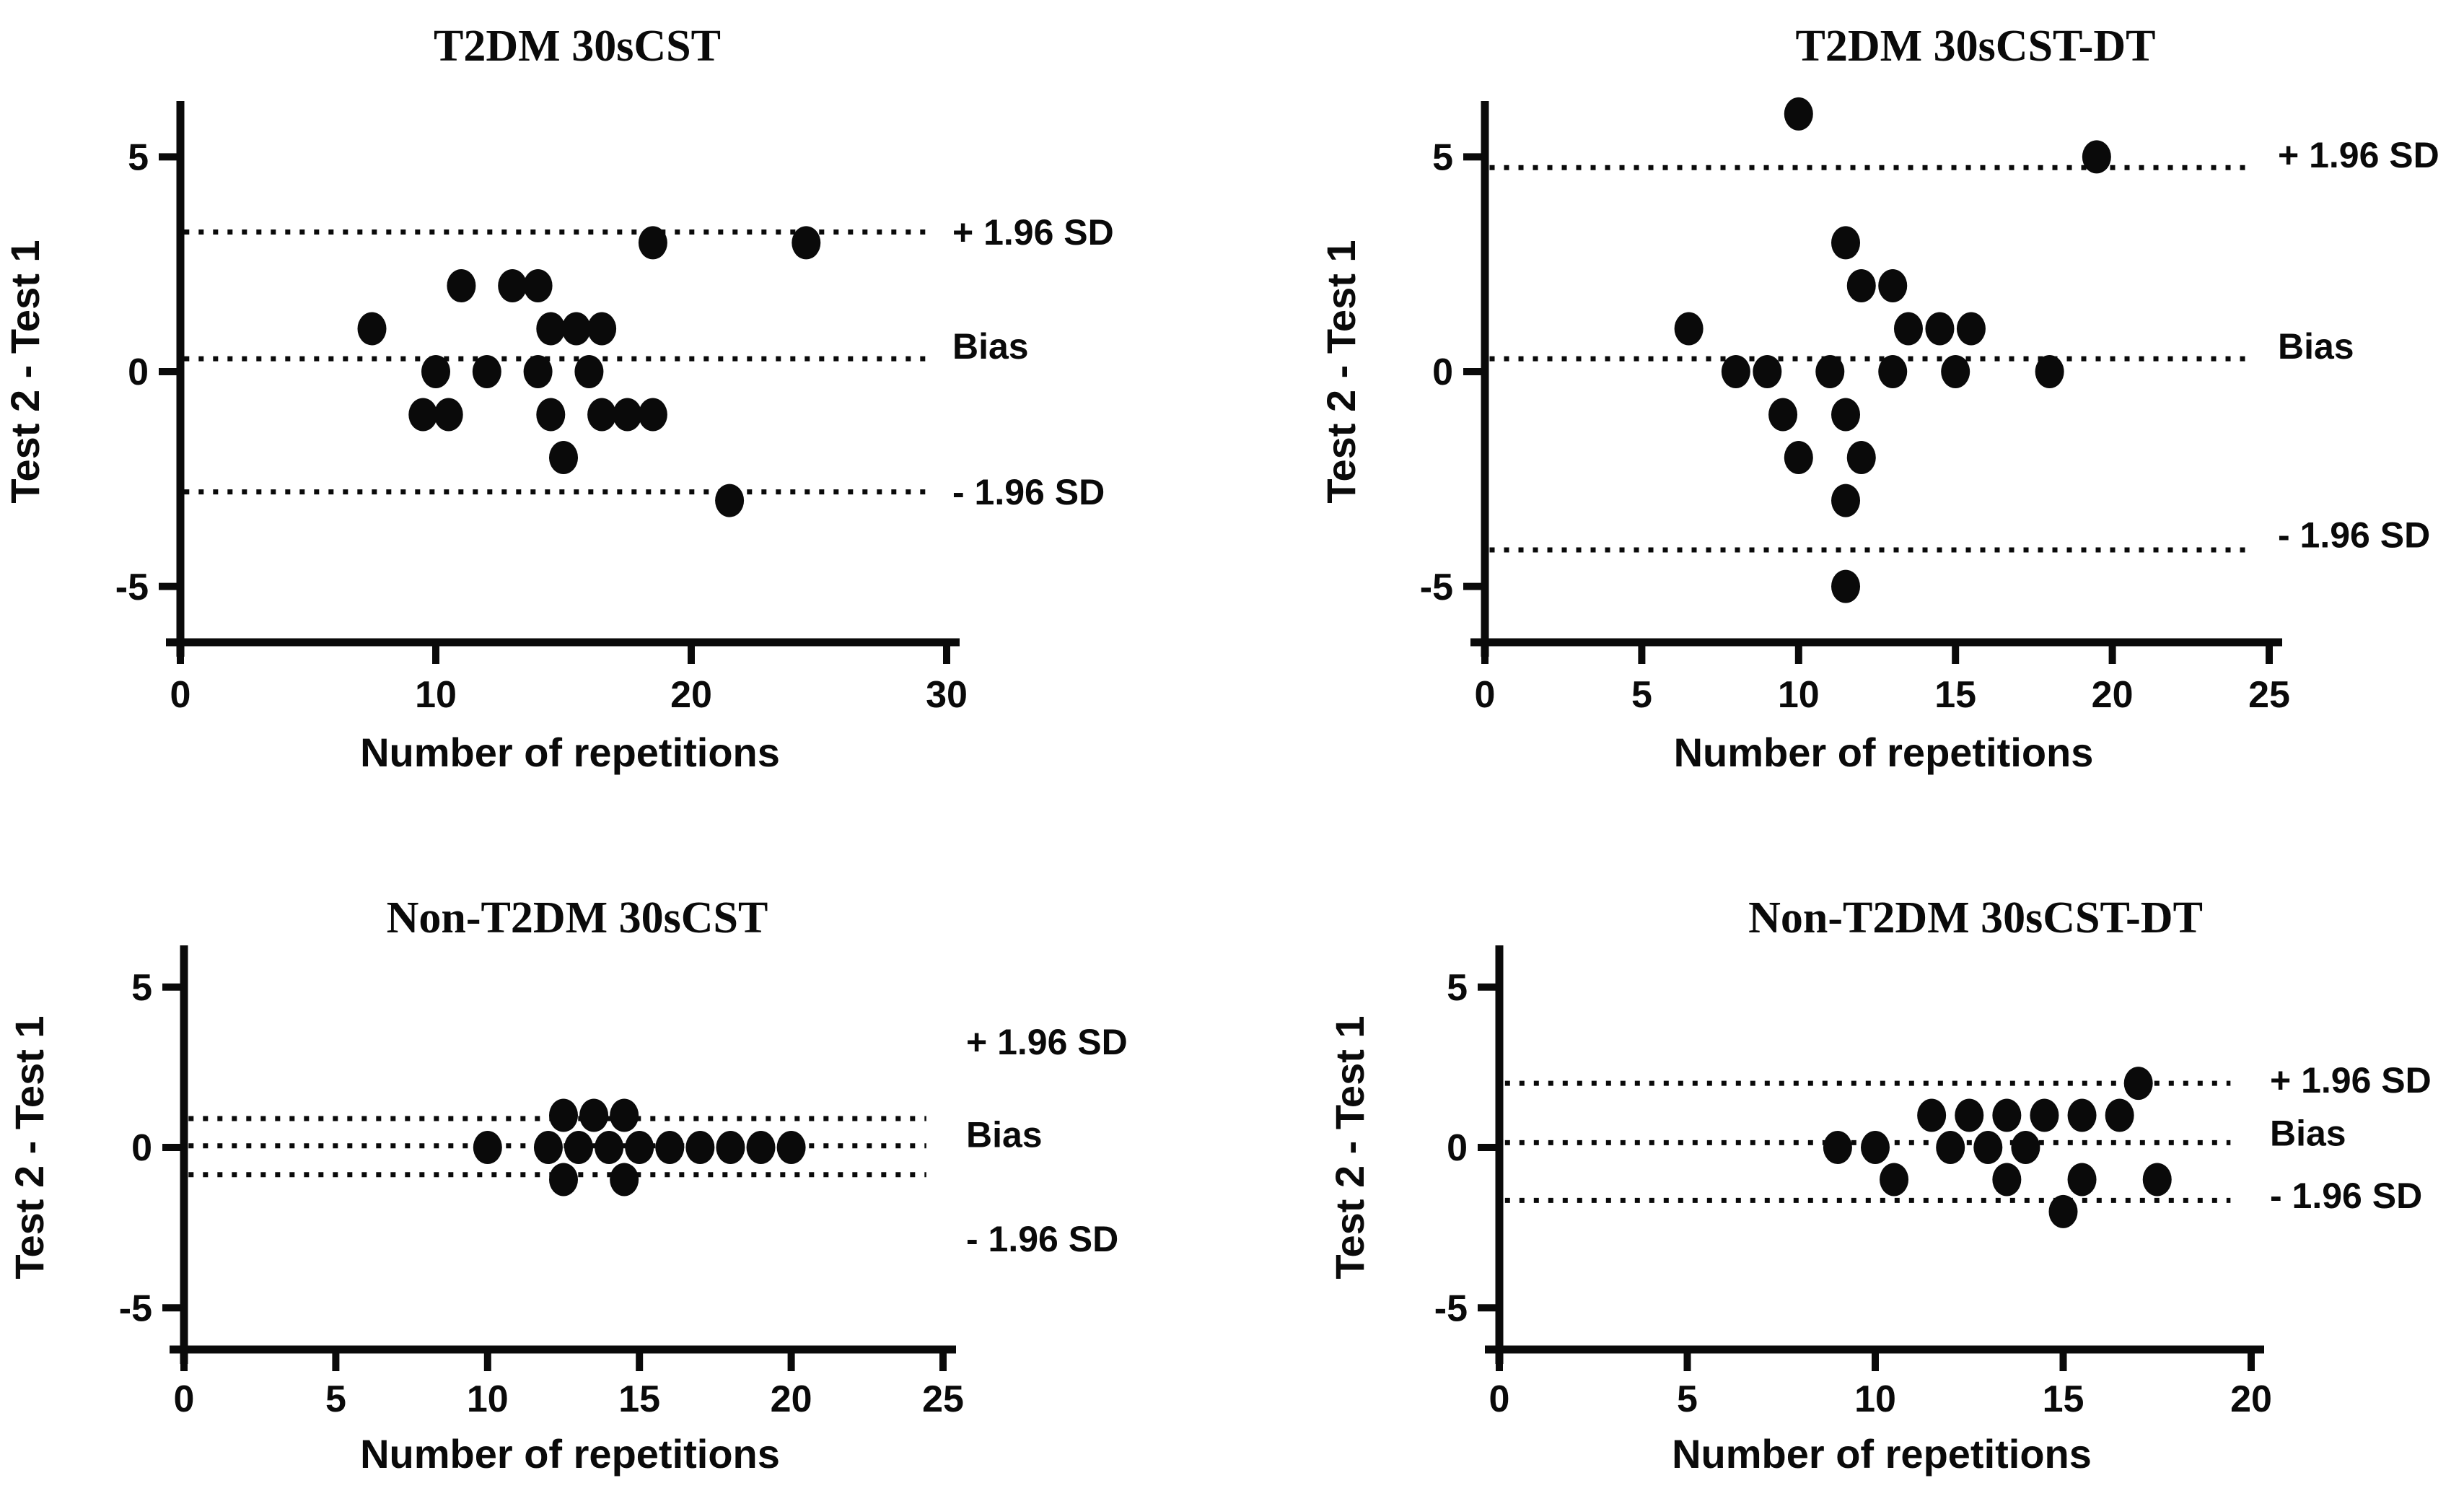 The image size is (2464, 1496). Describe the element at coordinates (577, 917) in the screenshot. I see `panel-title: Non-T2DM 30sCST` at that location.